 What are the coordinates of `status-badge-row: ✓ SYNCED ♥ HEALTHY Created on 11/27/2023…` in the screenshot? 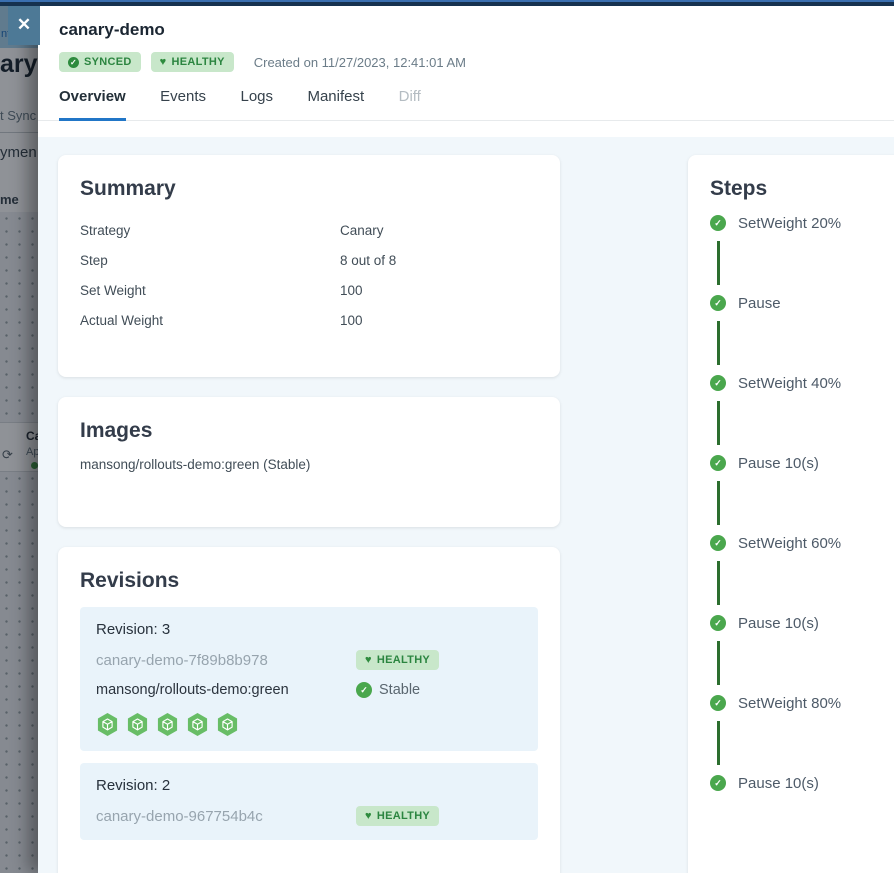 It's located at (476, 62).